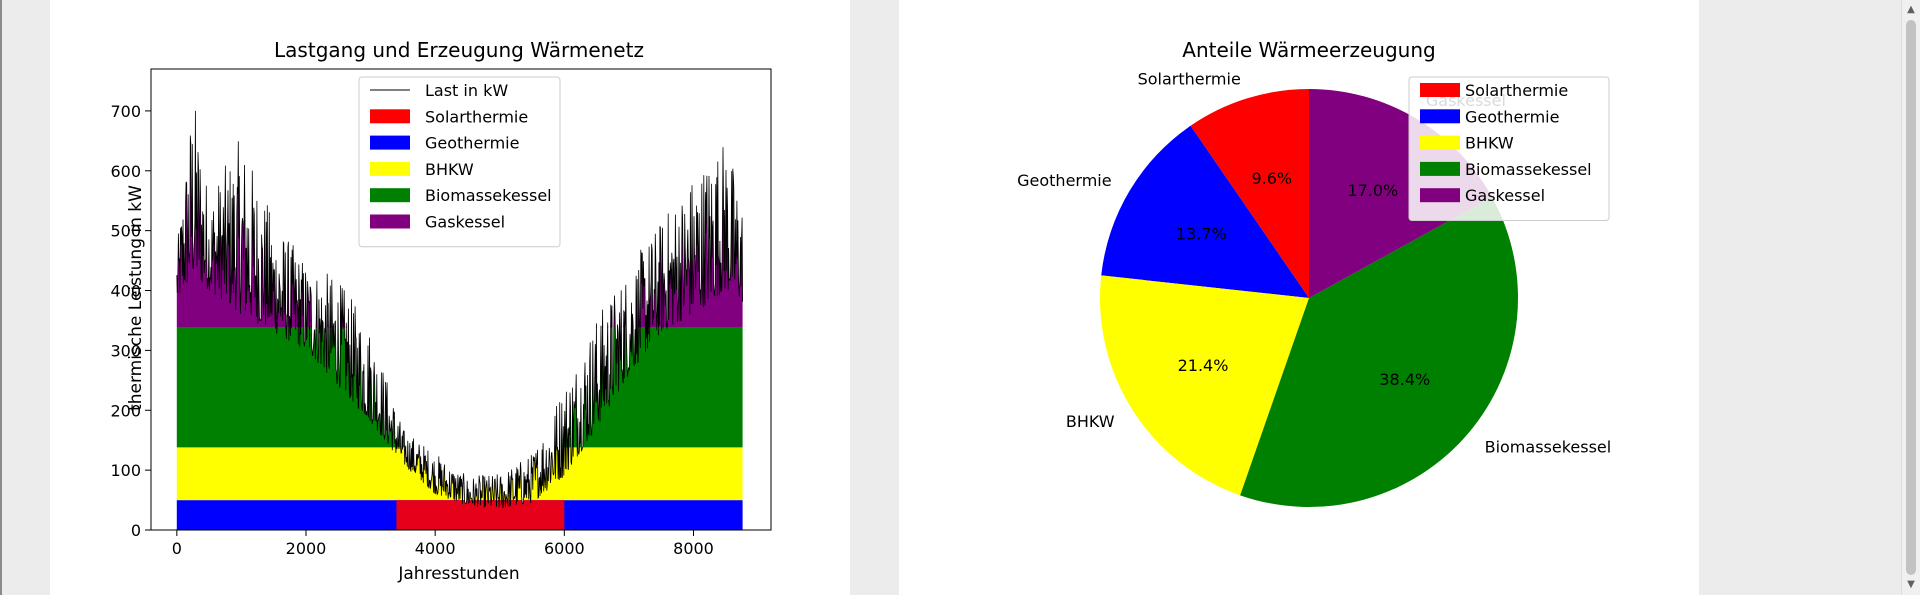  I want to click on line-chart-title: Lastgang und Erzeugung Wärmenetz, so click(459, 50).